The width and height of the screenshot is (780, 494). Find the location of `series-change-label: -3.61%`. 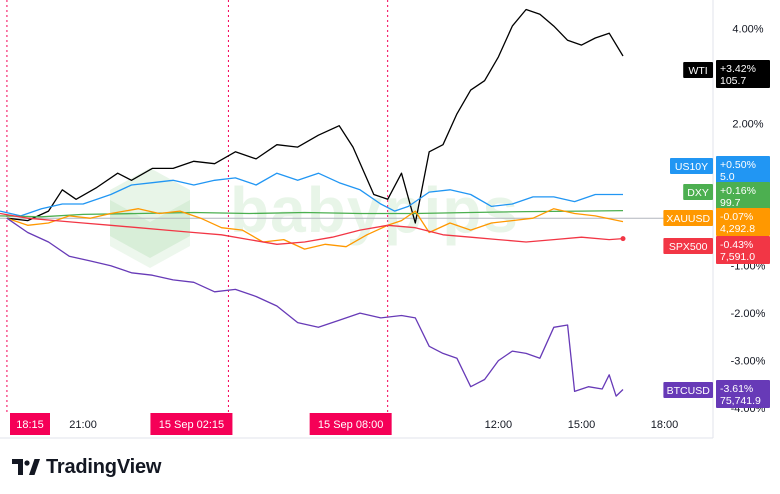

series-change-label: -3.61% is located at coordinates (736, 389).